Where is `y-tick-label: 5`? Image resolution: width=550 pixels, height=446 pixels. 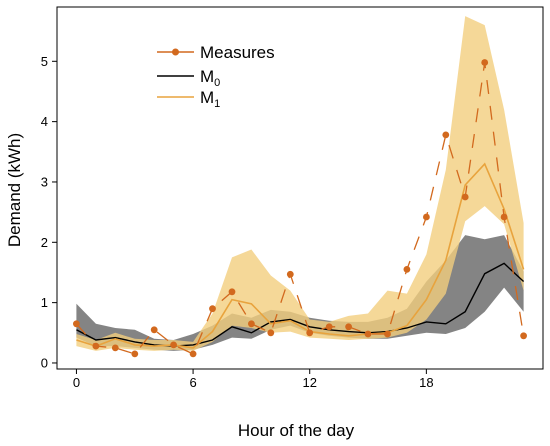 y-tick-label: 5 is located at coordinates (44, 61).